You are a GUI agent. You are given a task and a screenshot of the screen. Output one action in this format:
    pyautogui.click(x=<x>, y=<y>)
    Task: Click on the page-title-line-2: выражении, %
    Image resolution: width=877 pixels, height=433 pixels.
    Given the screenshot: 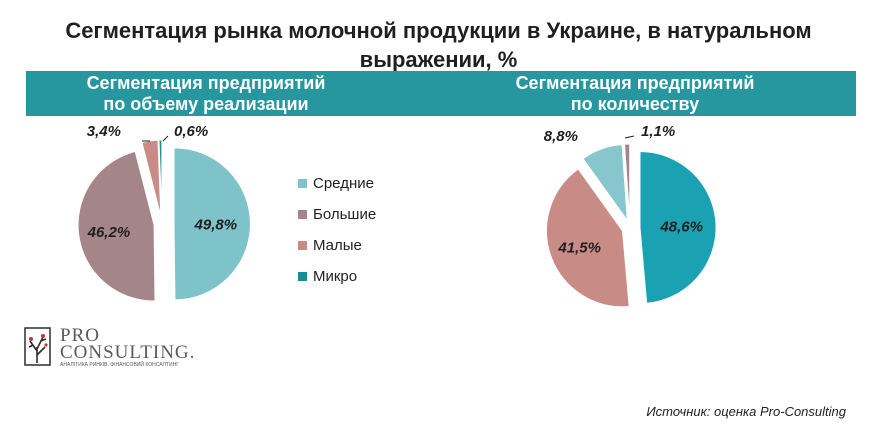 What is the action you would take?
    pyautogui.click(x=438, y=59)
    